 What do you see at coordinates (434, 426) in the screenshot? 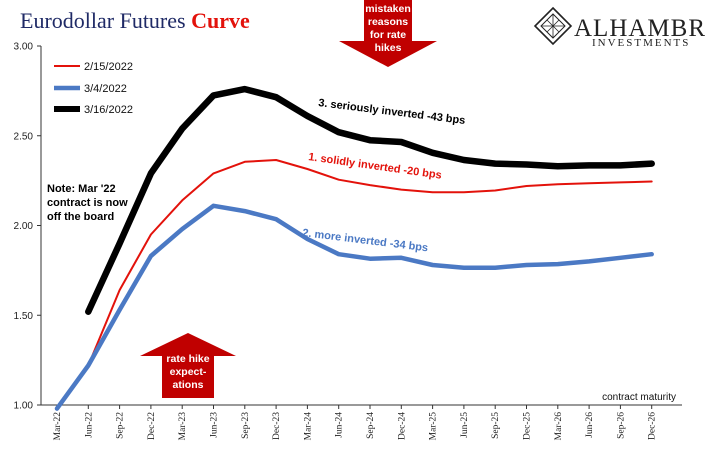
I see `x-tick-label: Mar-25` at bounding box center [434, 426].